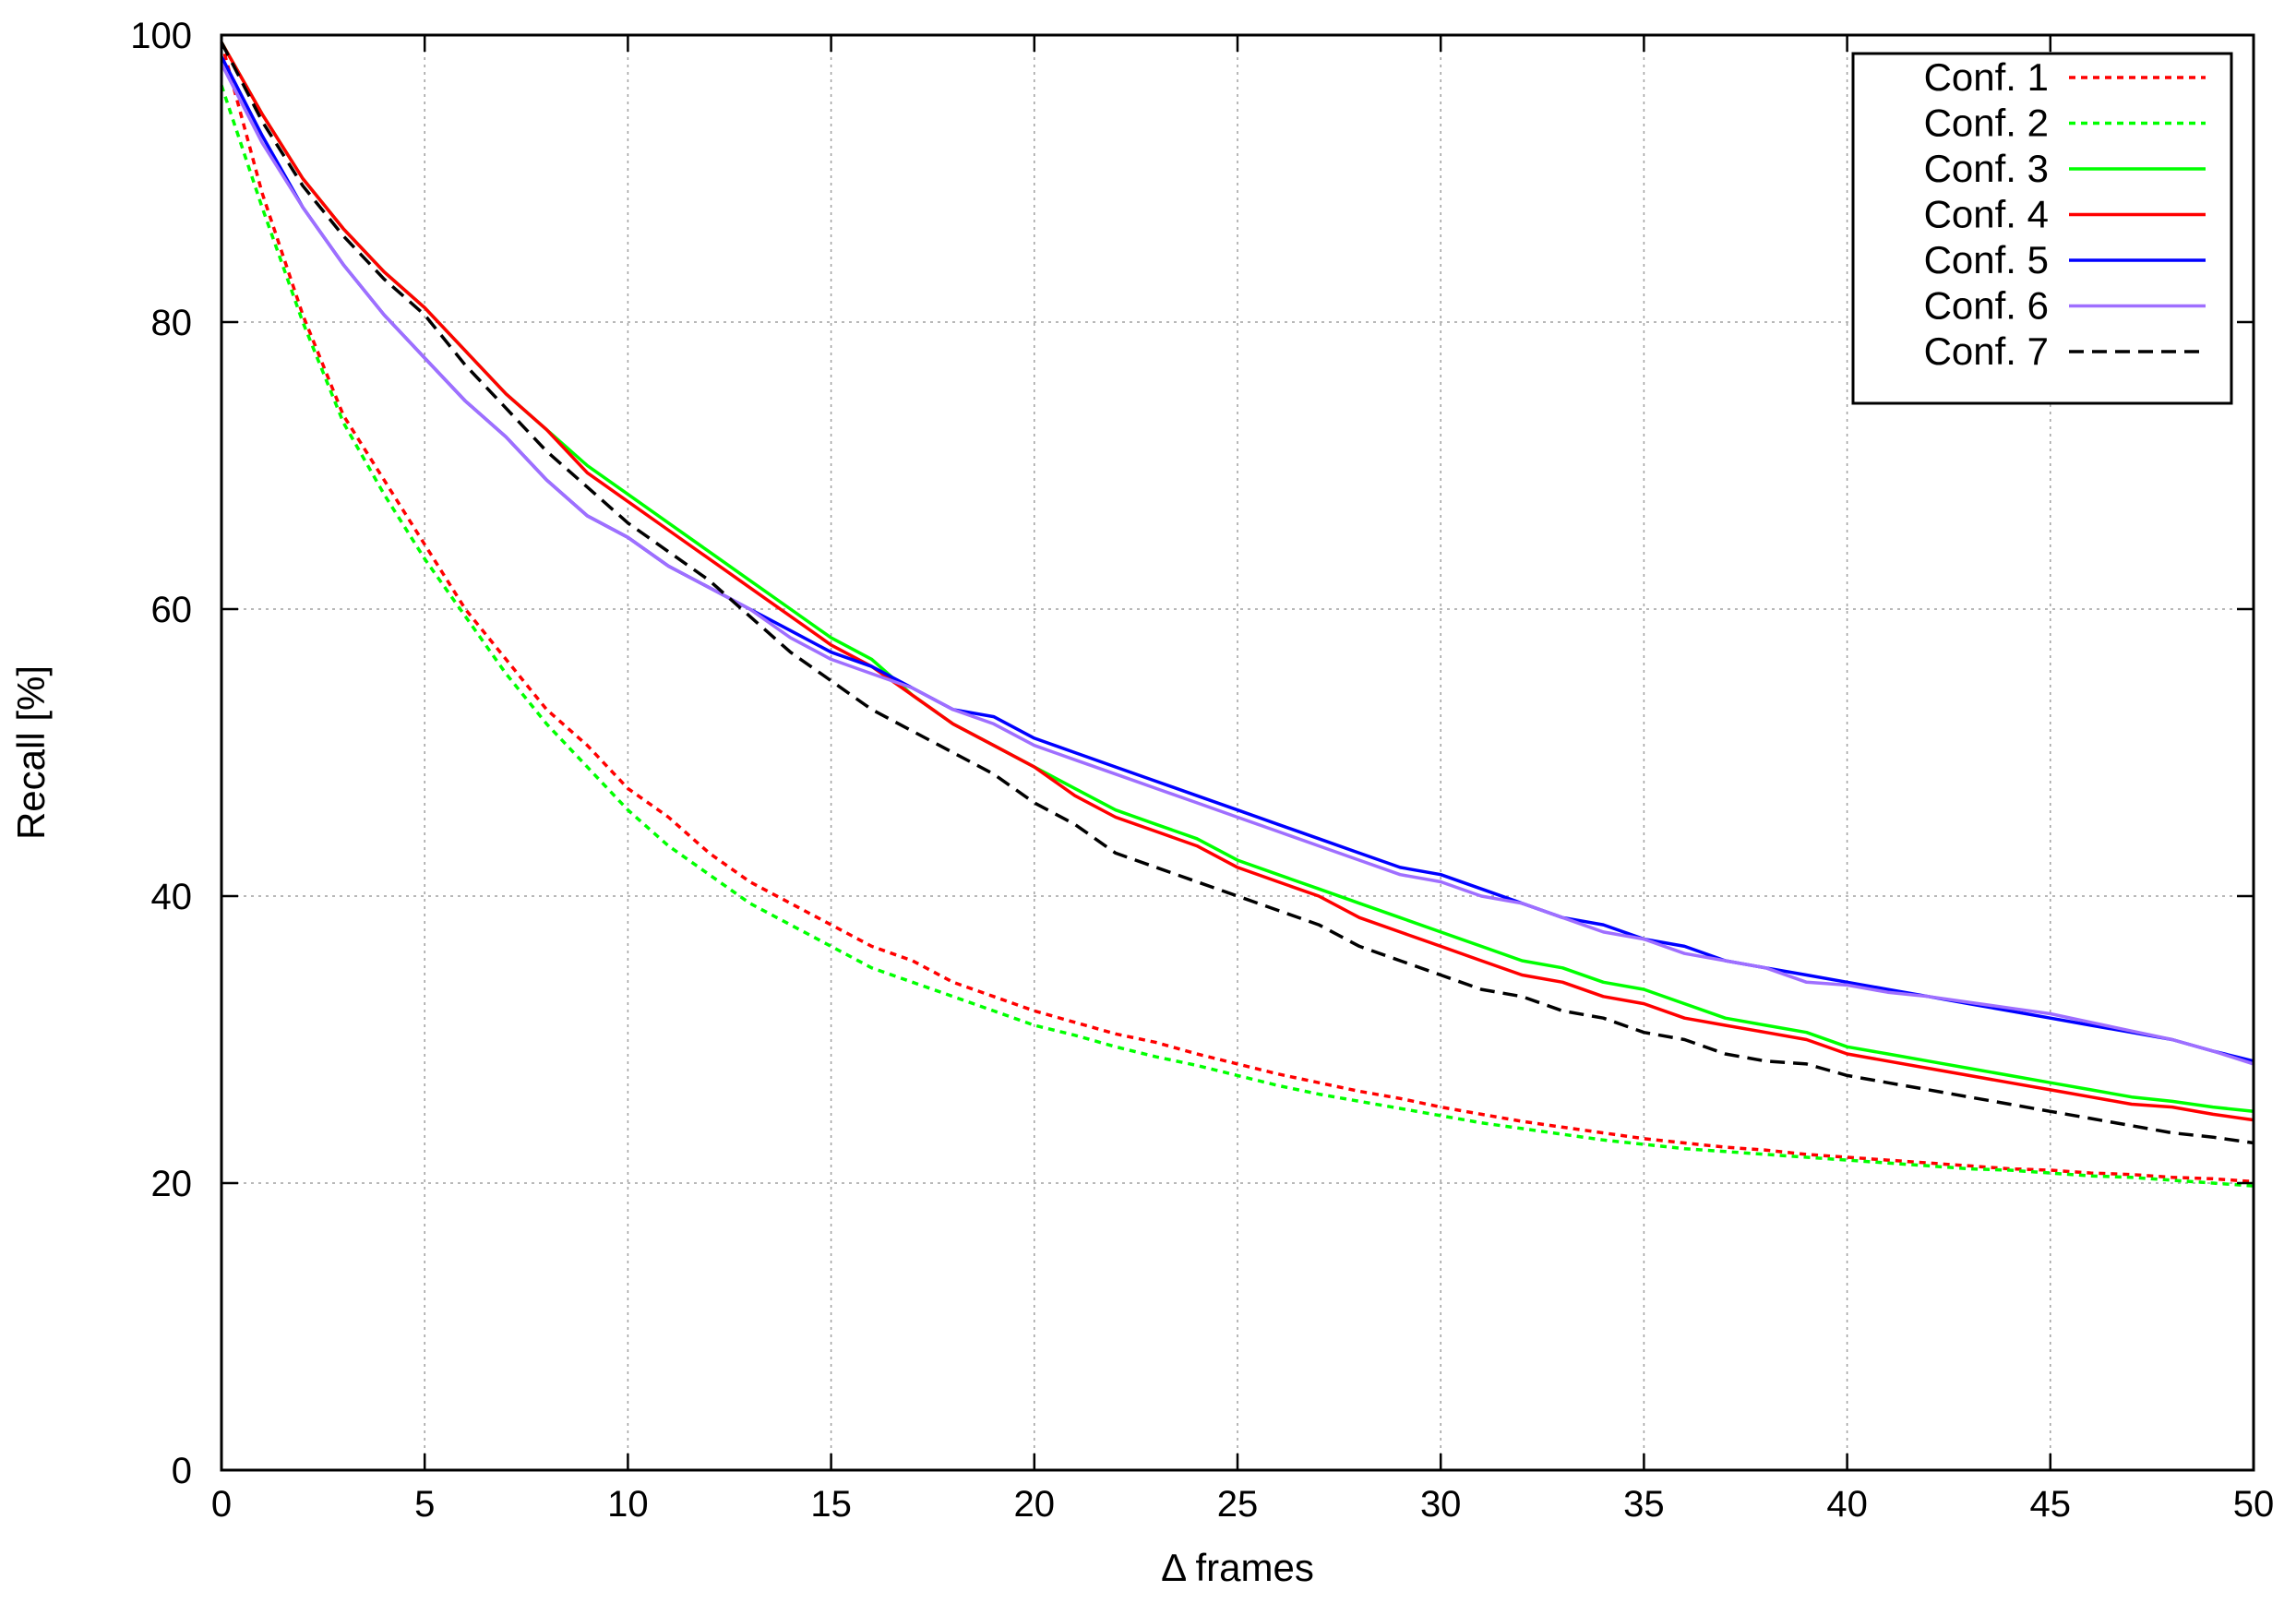 The height and width of the screenshot is (1615, 2296). I want to click on legend-label-conf-3: Conf. 3, so click(1986, 168).